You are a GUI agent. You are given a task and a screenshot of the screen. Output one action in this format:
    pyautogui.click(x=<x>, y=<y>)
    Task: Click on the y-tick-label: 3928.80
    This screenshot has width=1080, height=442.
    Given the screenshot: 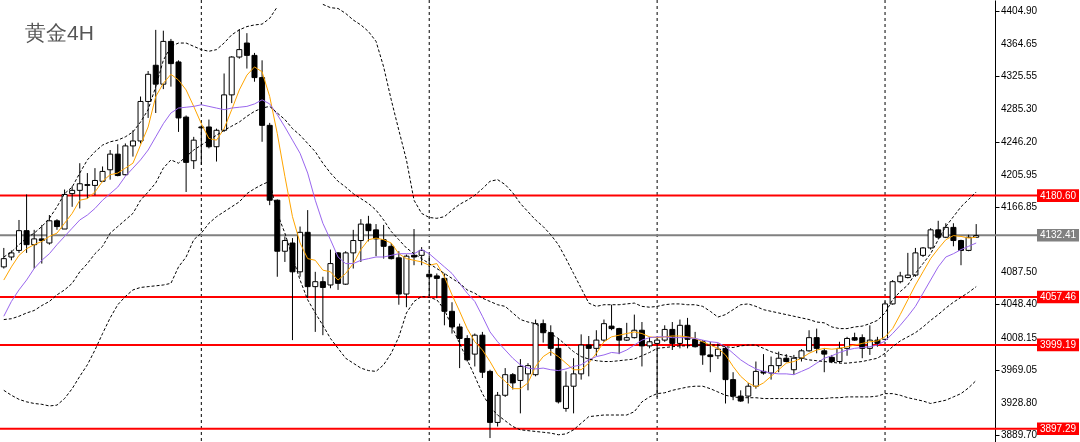 What is the action you would take?
    pyautogui.click(x=1019, y=402)
    